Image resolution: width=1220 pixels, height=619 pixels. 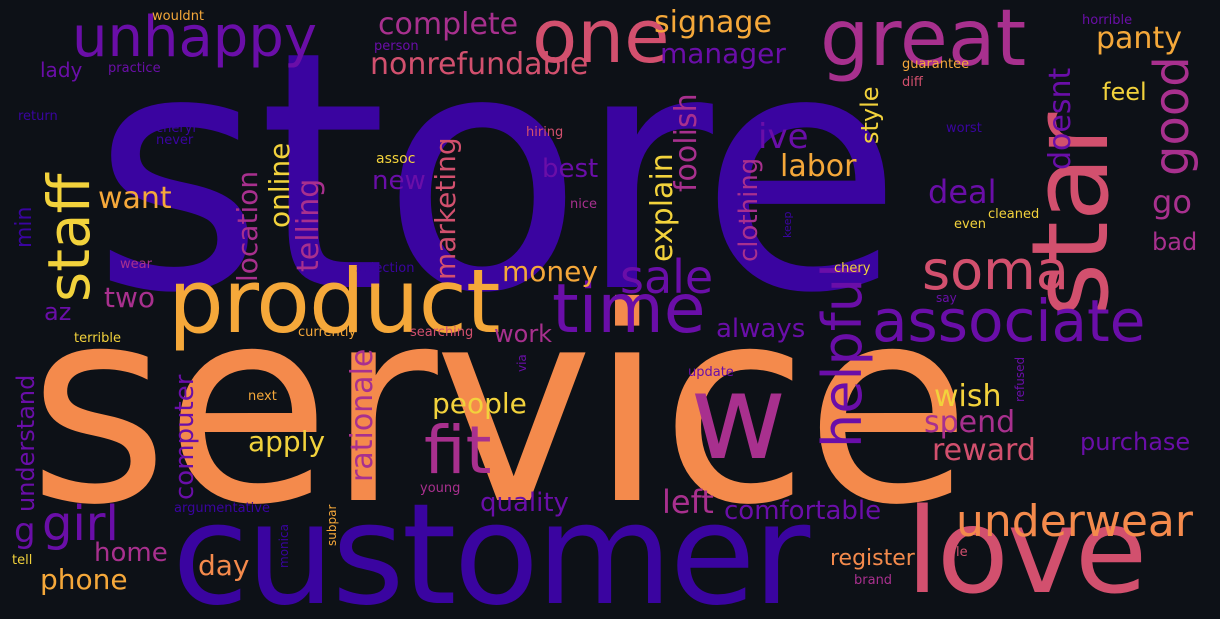 I want to click on word-understand: understand, so click(x=26, y=443).